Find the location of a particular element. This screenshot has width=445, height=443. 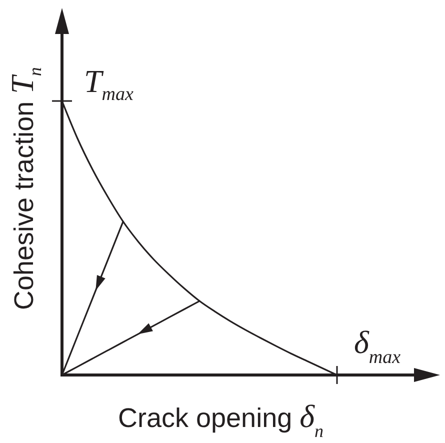

annotation: T$_{max}$ is located at coordinates (109, 84).